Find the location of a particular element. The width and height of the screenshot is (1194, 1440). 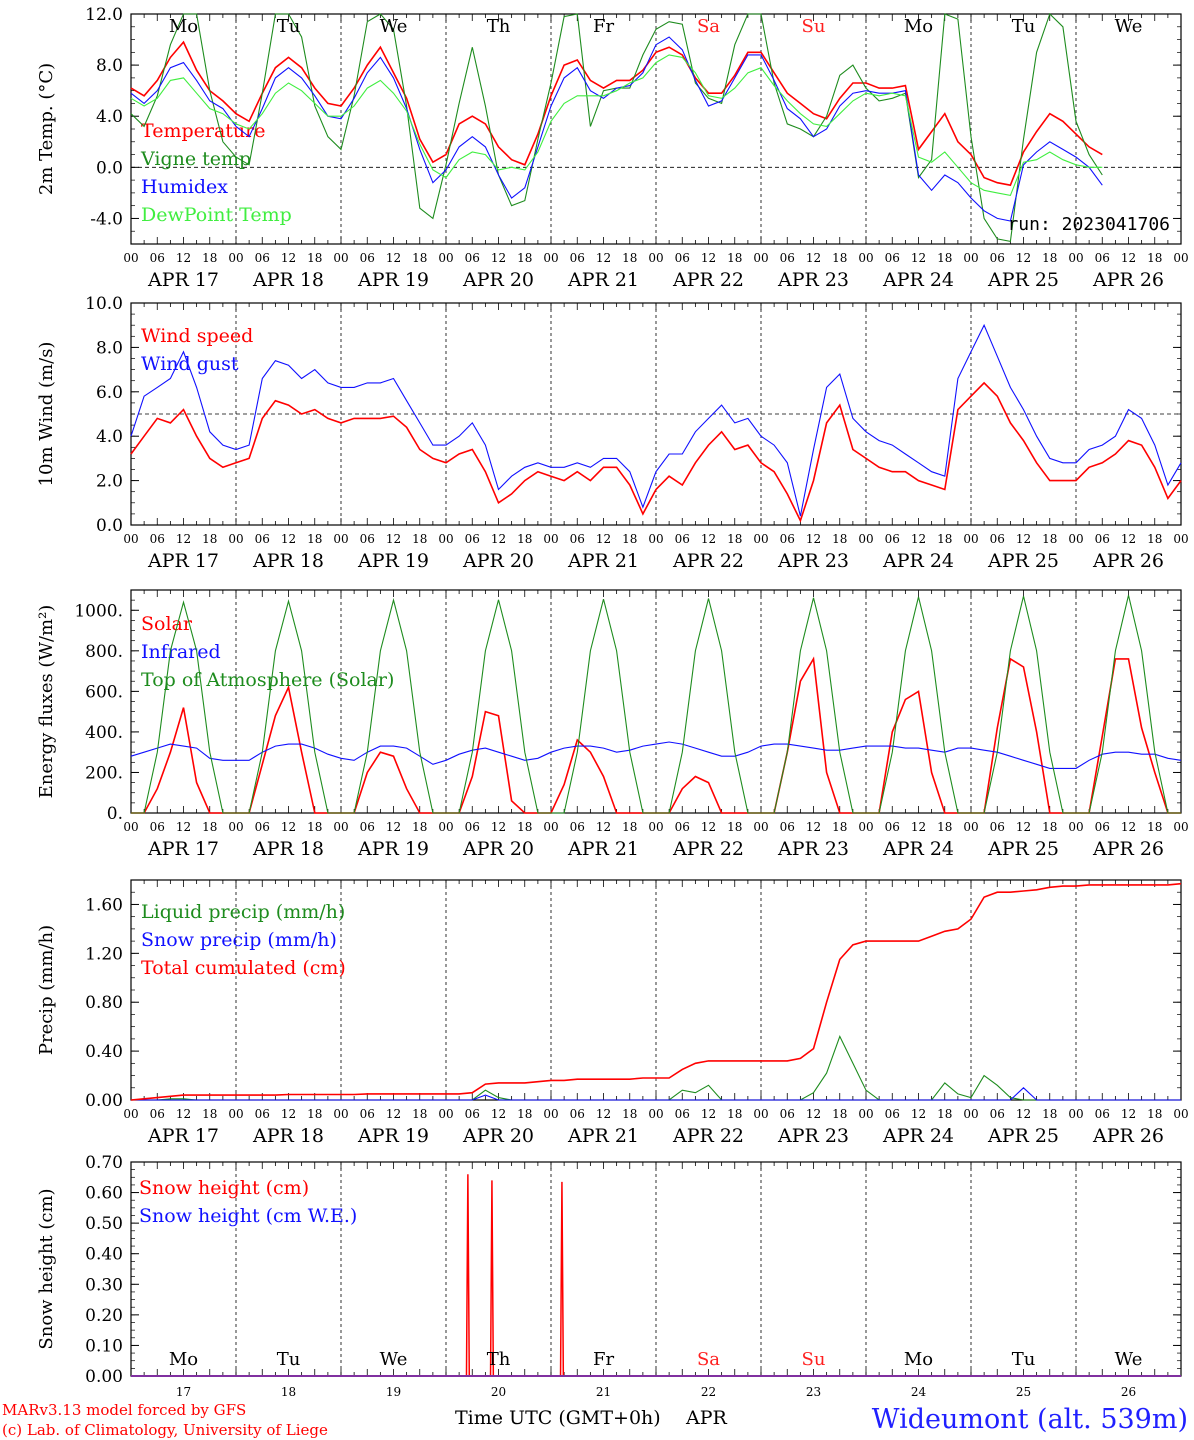

date-label: APR 26 is located at coordinates (1128, 280).